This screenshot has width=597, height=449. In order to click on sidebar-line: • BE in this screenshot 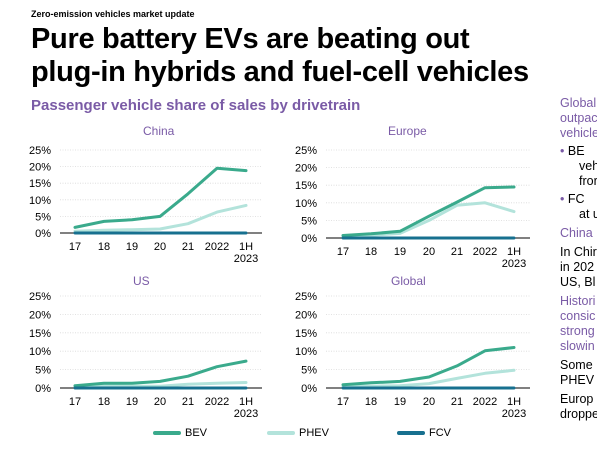, I will do `click(578, 151)`.